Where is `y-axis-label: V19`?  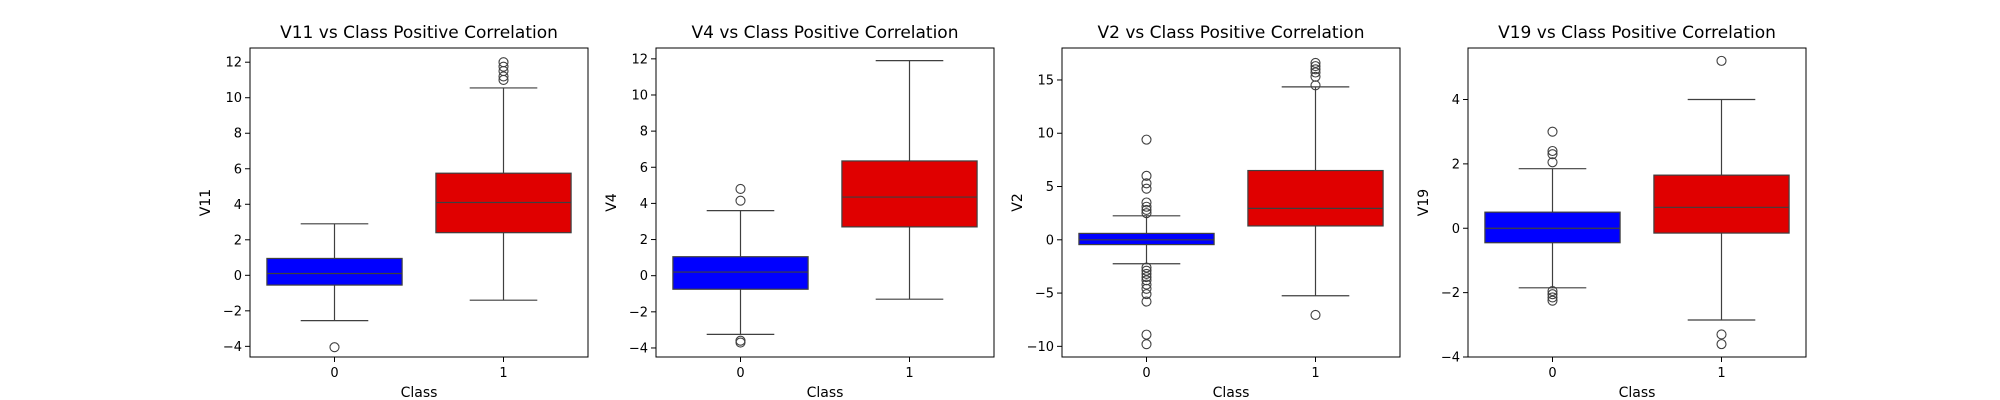 y-axis-label: V19 is located at coordinates (1424, 202).